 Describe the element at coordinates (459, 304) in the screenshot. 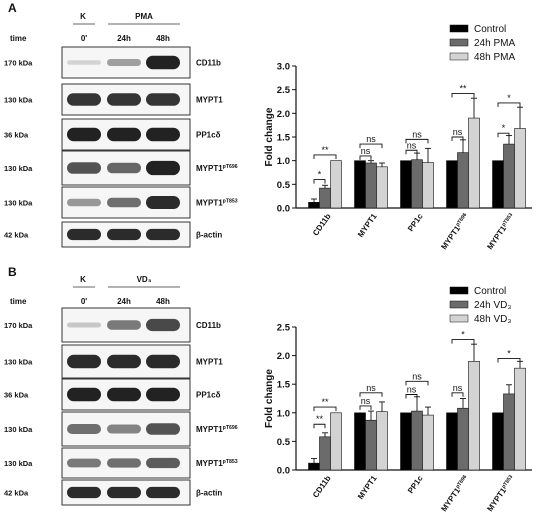

I see `legend-swatch` at that location.